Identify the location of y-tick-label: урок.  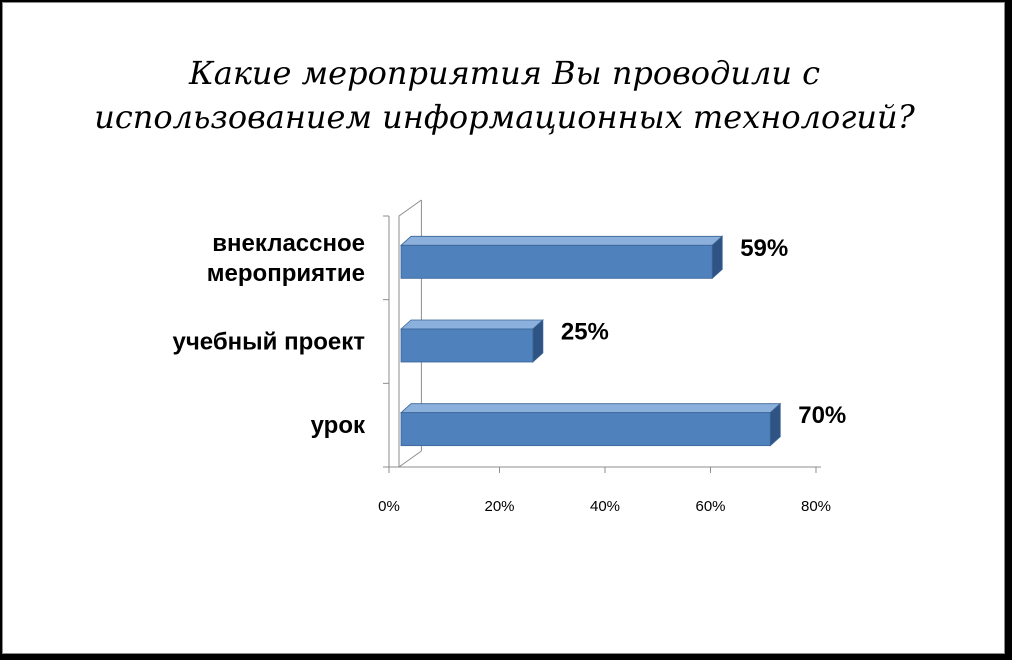
(338, 425).